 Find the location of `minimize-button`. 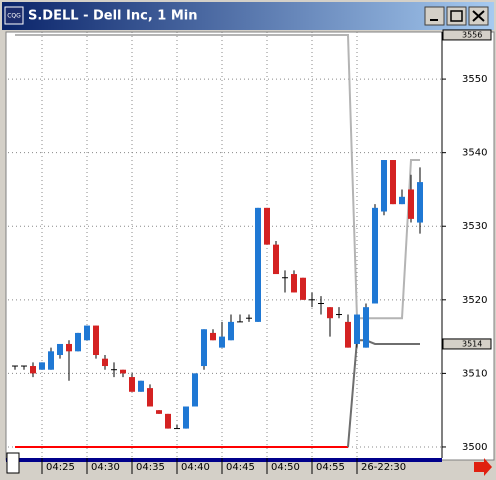

minimize-button is located at coordinates (434, 16).